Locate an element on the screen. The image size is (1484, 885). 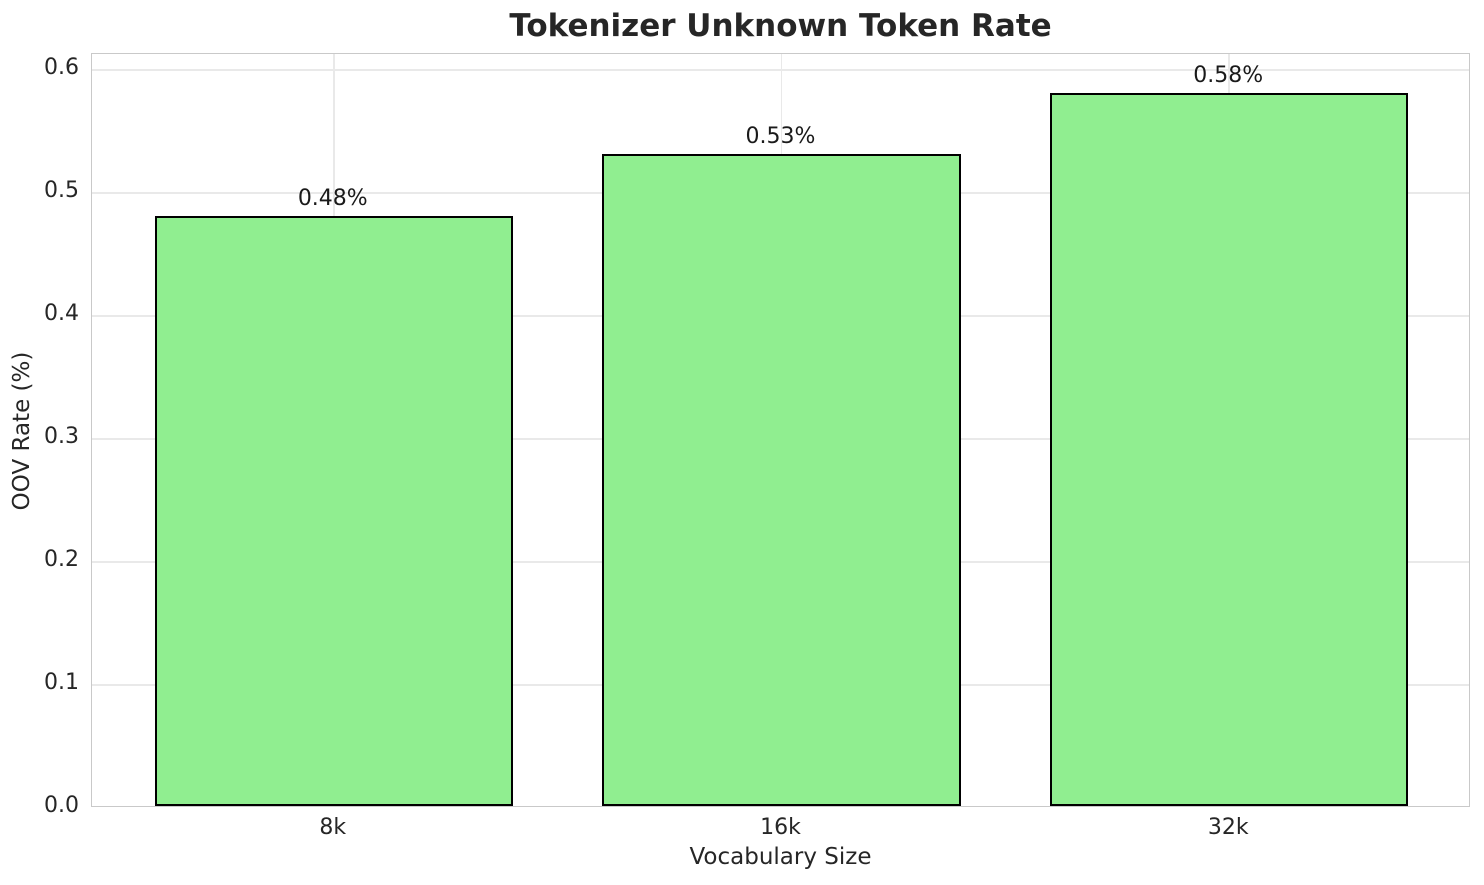
y-tick-label: 0.3 is located at coordinates (61, 436).